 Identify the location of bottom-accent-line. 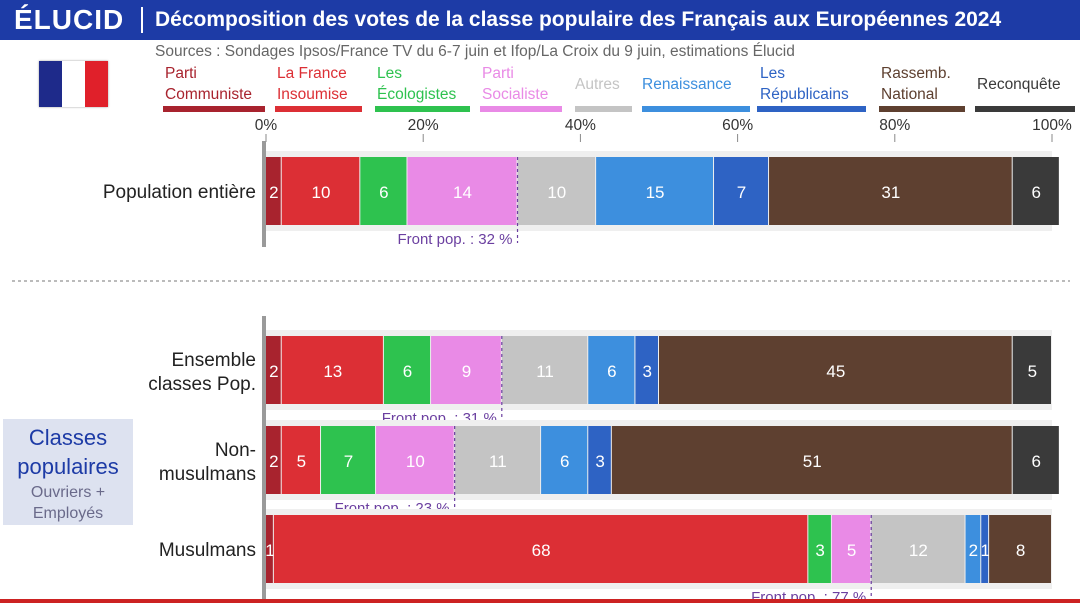
(540, 601).